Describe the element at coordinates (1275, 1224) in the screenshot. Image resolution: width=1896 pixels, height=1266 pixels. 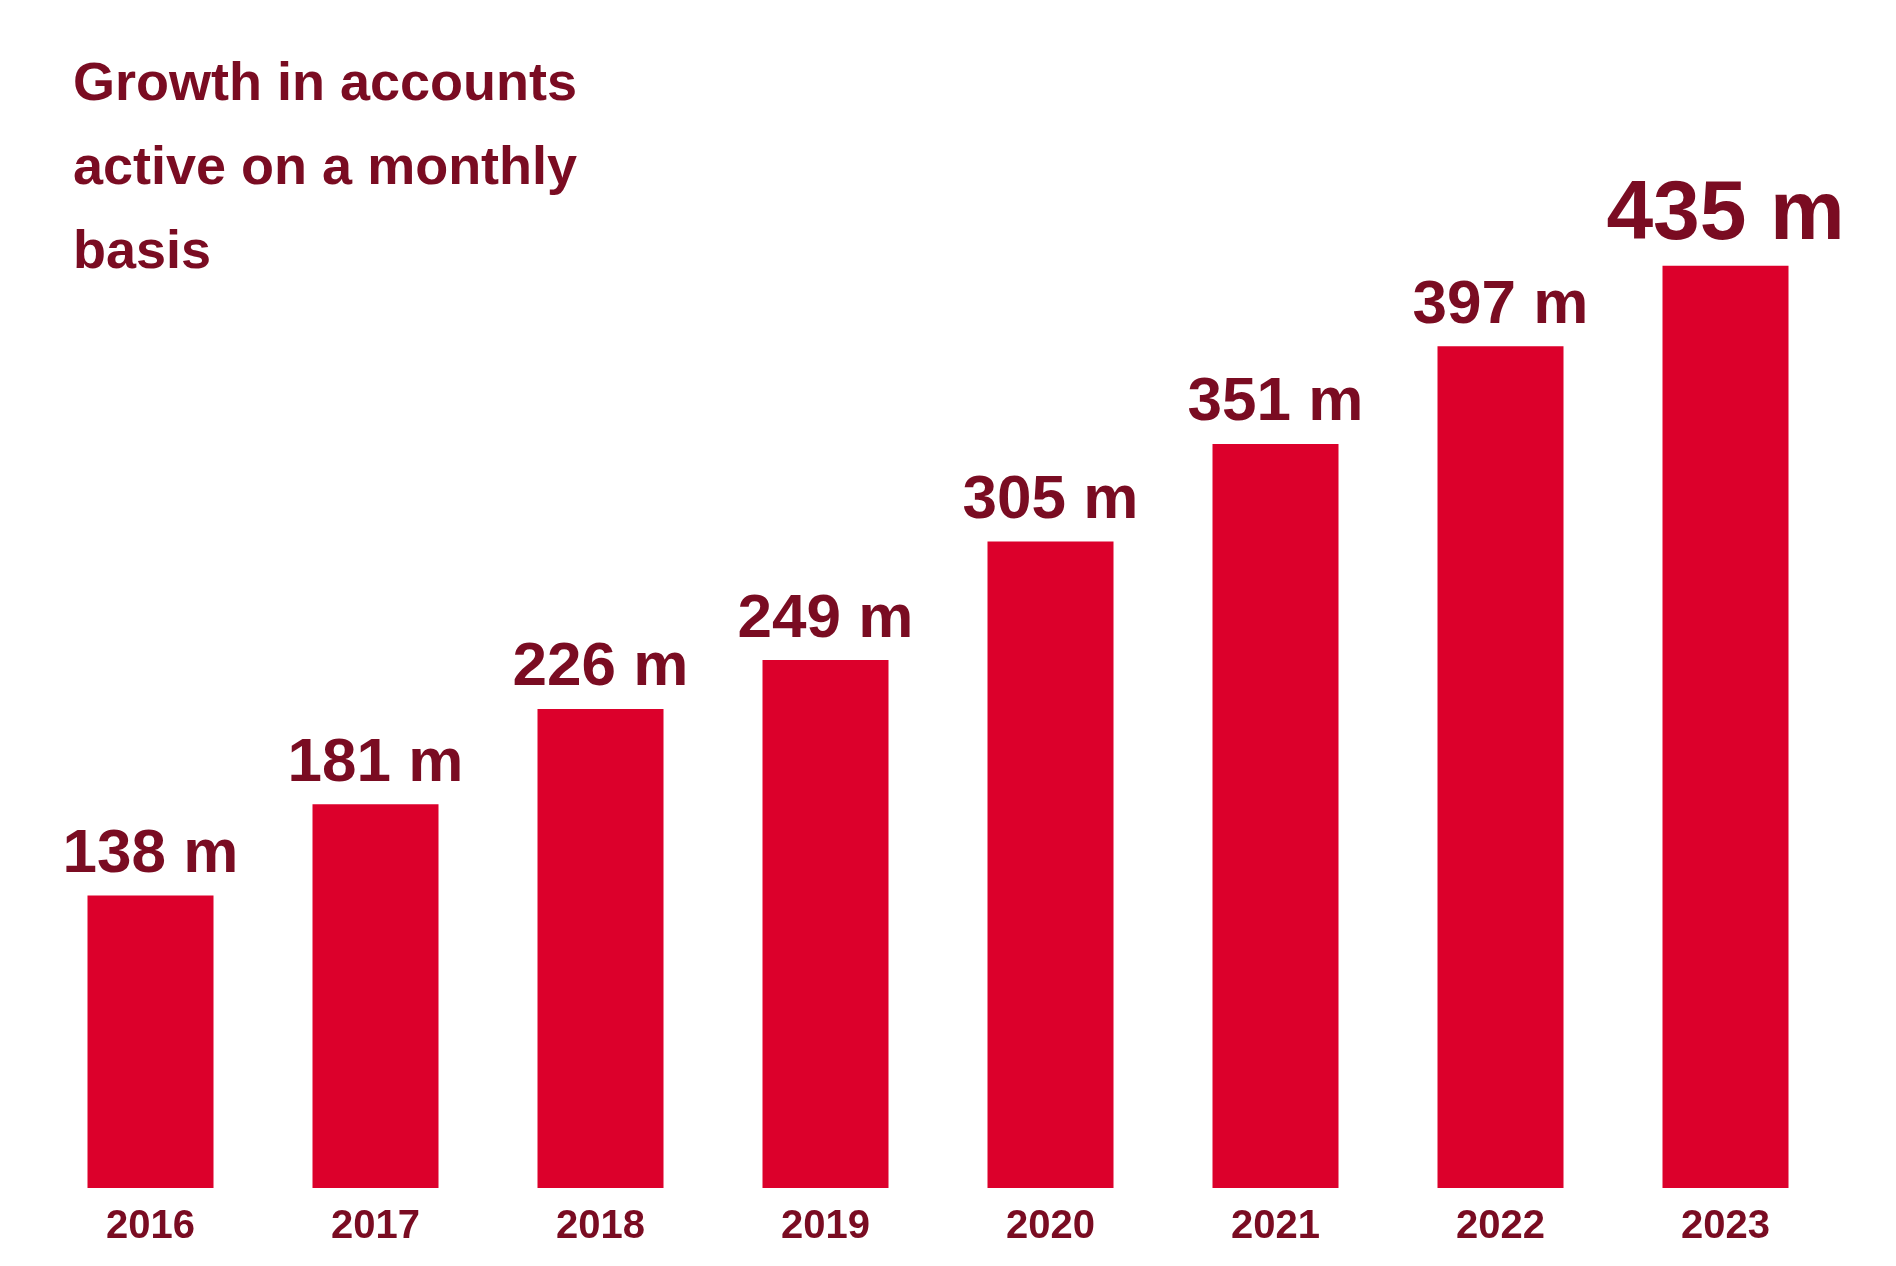
I see `x-tick-label: 2021` at that location.